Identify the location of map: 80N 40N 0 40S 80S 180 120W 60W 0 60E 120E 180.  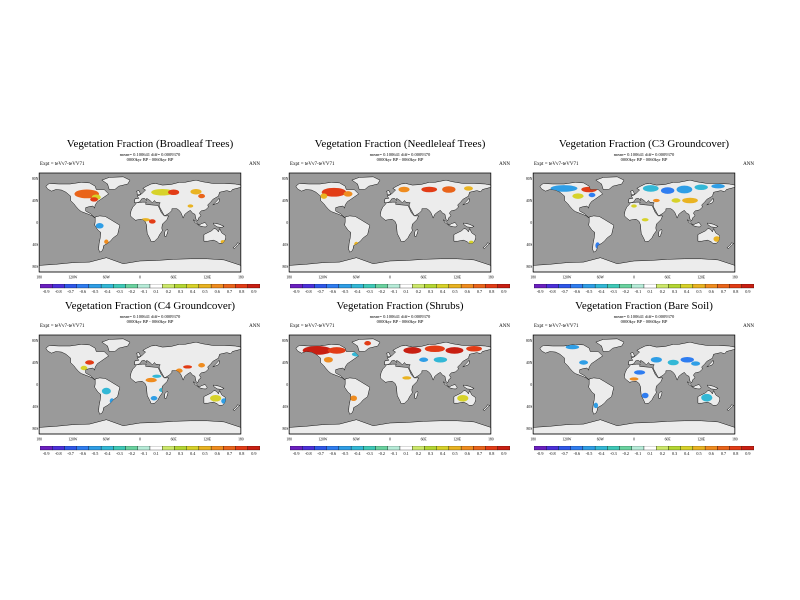
(138, 225).